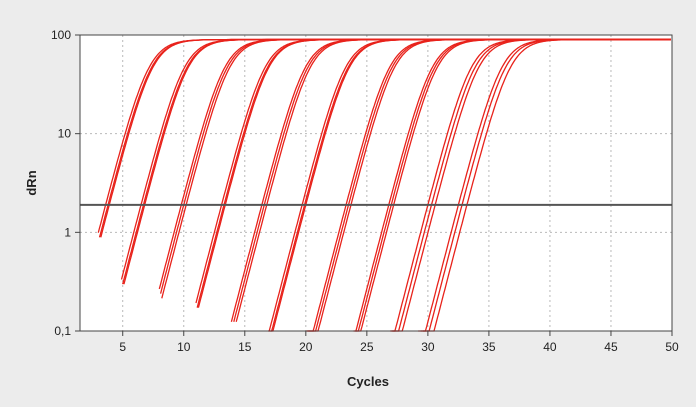 This screenshot has width=696, height=407. What do you see at coordinates (368, 381) in the screenshot?
I see `x-axis-title: Cycles` at bounding box center [368, 381].